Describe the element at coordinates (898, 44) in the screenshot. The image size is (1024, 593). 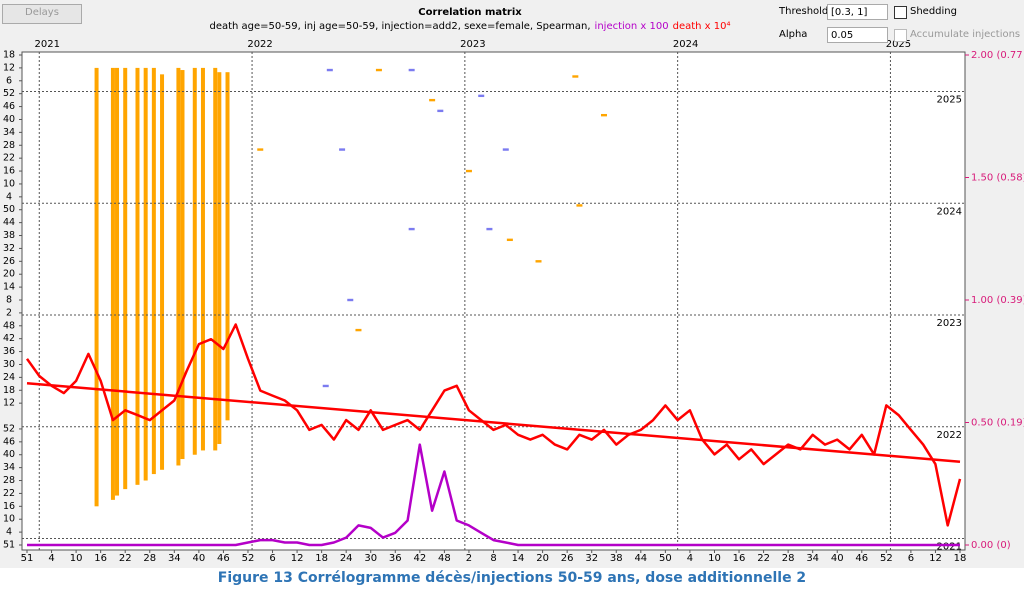
I see `year-label-top: 2025` at that location.